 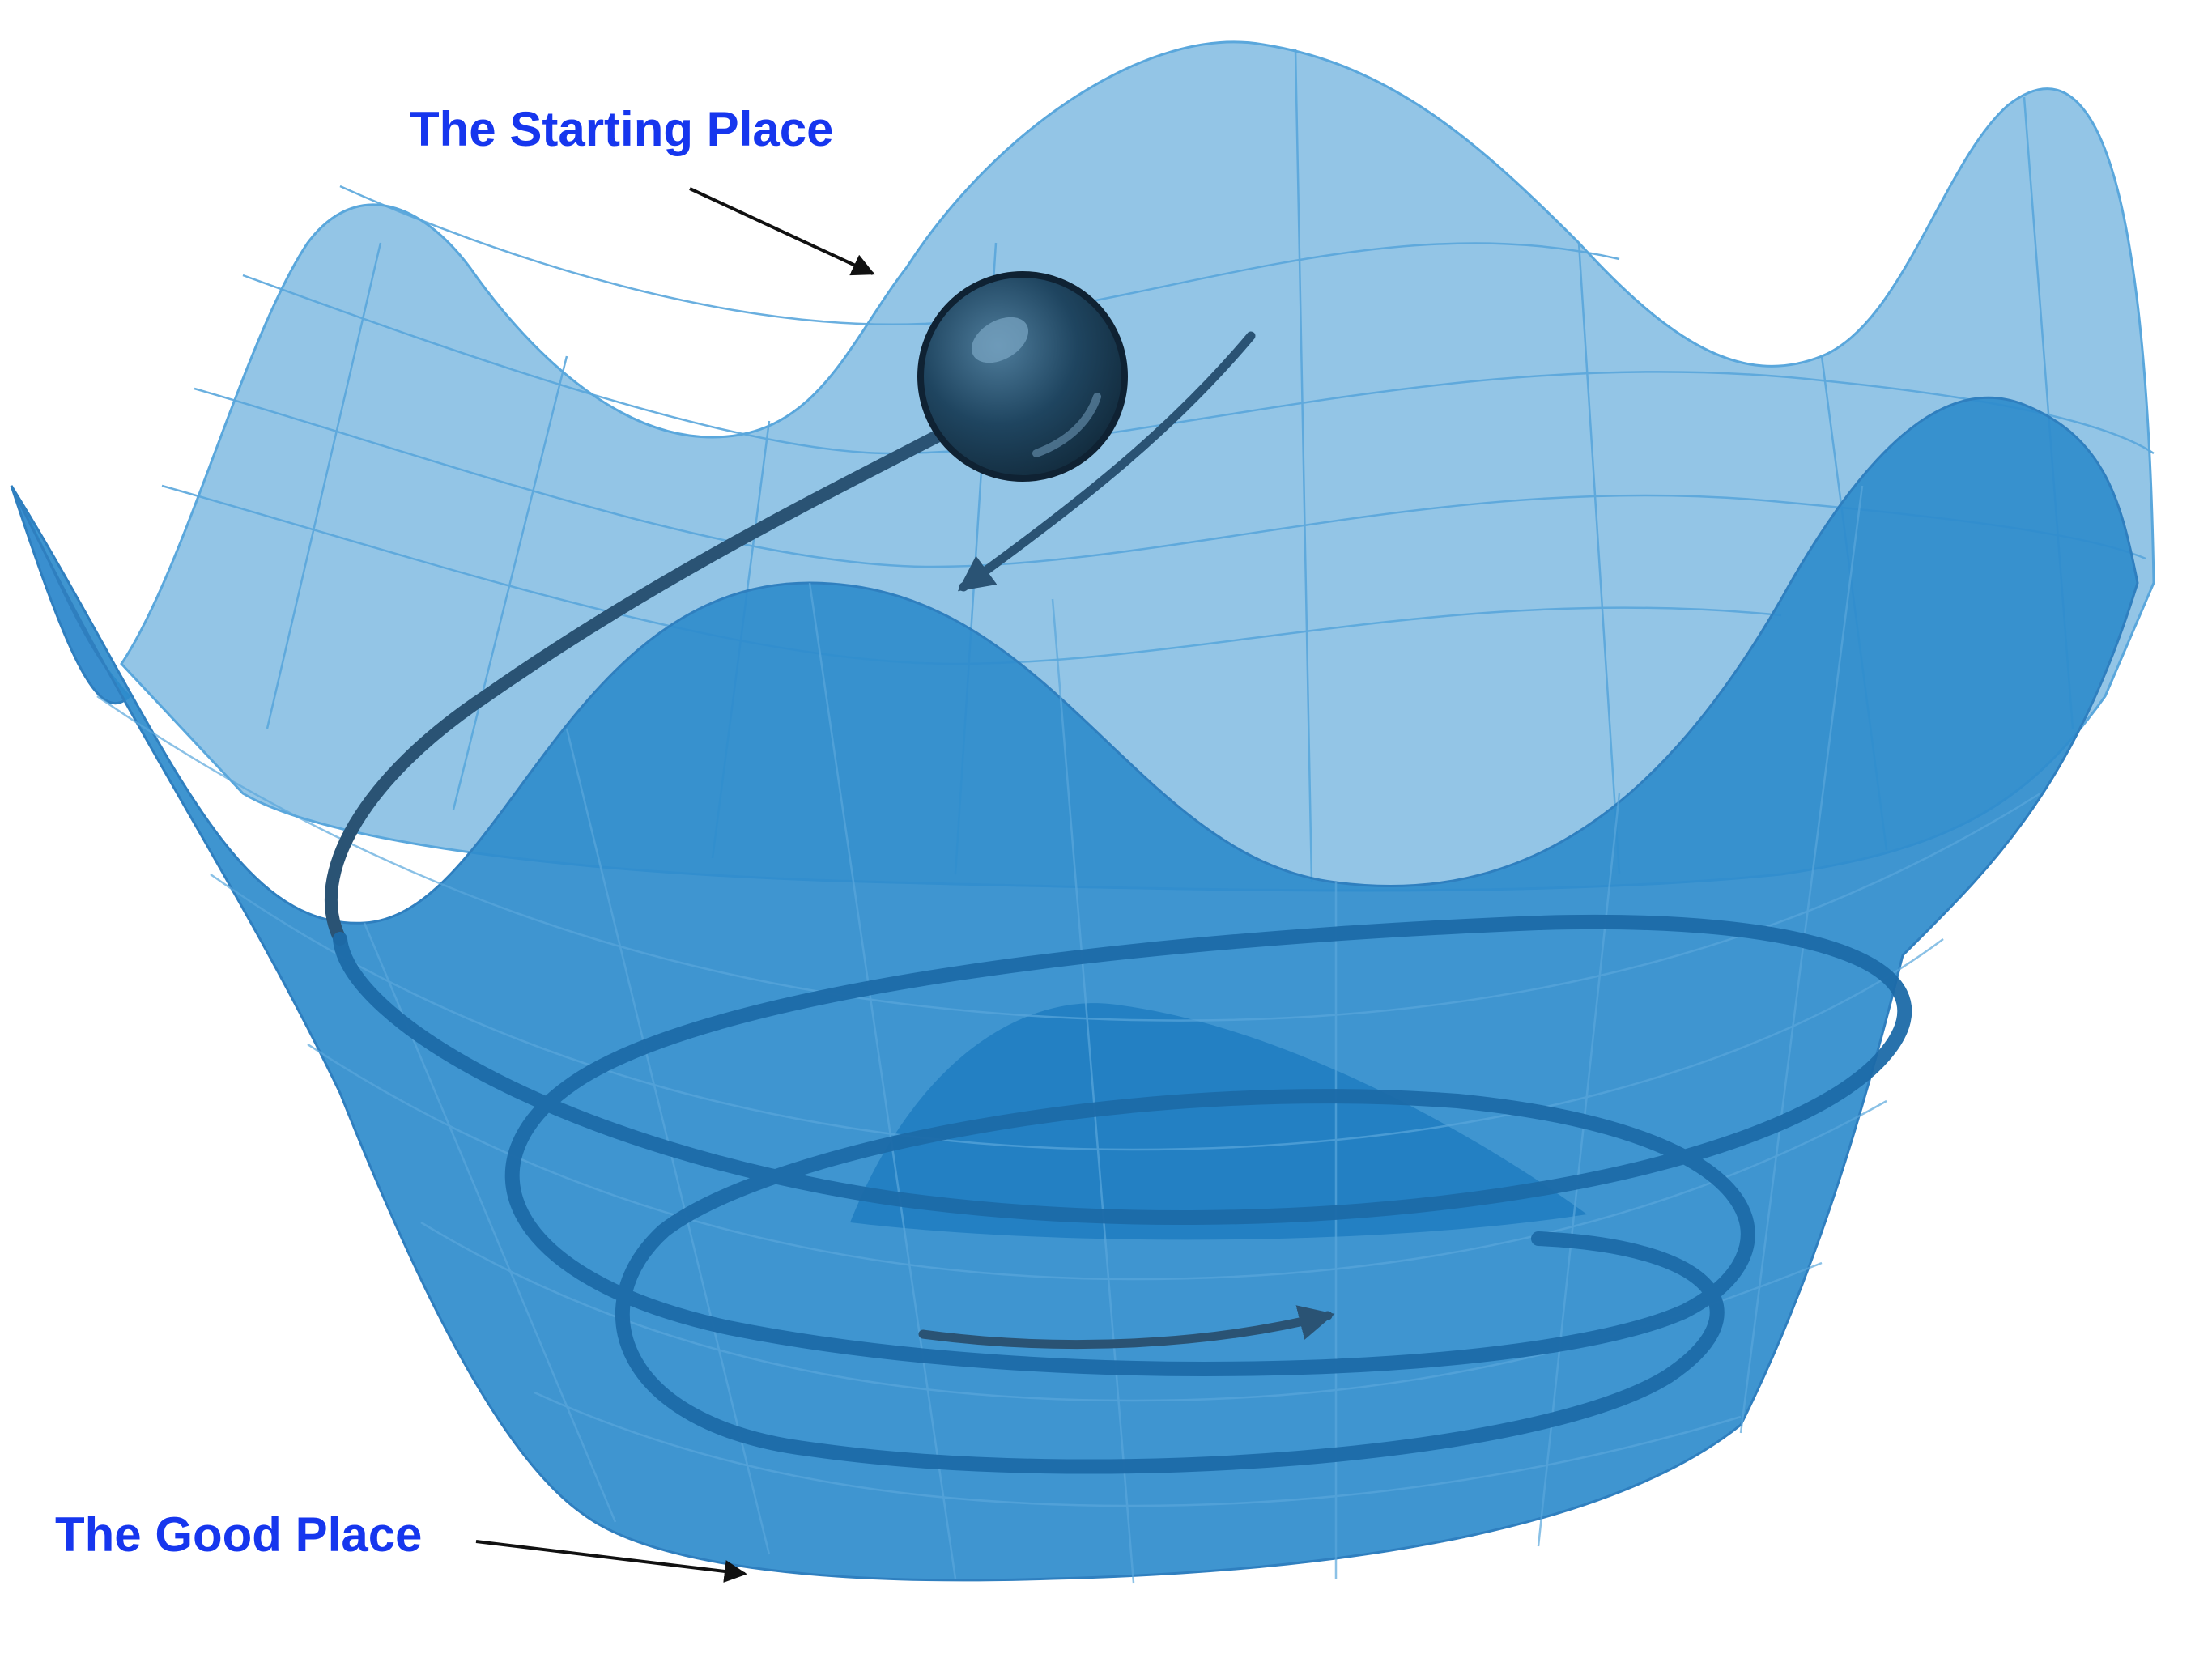 What do you see at coordinates (239, 1534) in the screenshot?
I see `good-place-label: The Good Place` at bounding box center [239, 1534].